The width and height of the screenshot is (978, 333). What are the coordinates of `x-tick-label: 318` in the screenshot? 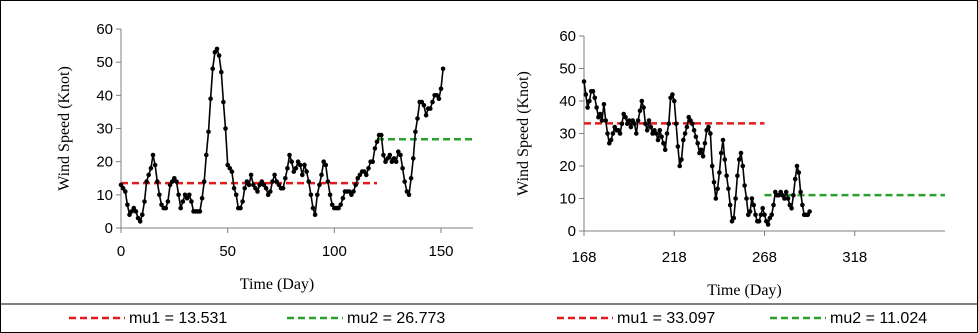 It's located at (854, 257).